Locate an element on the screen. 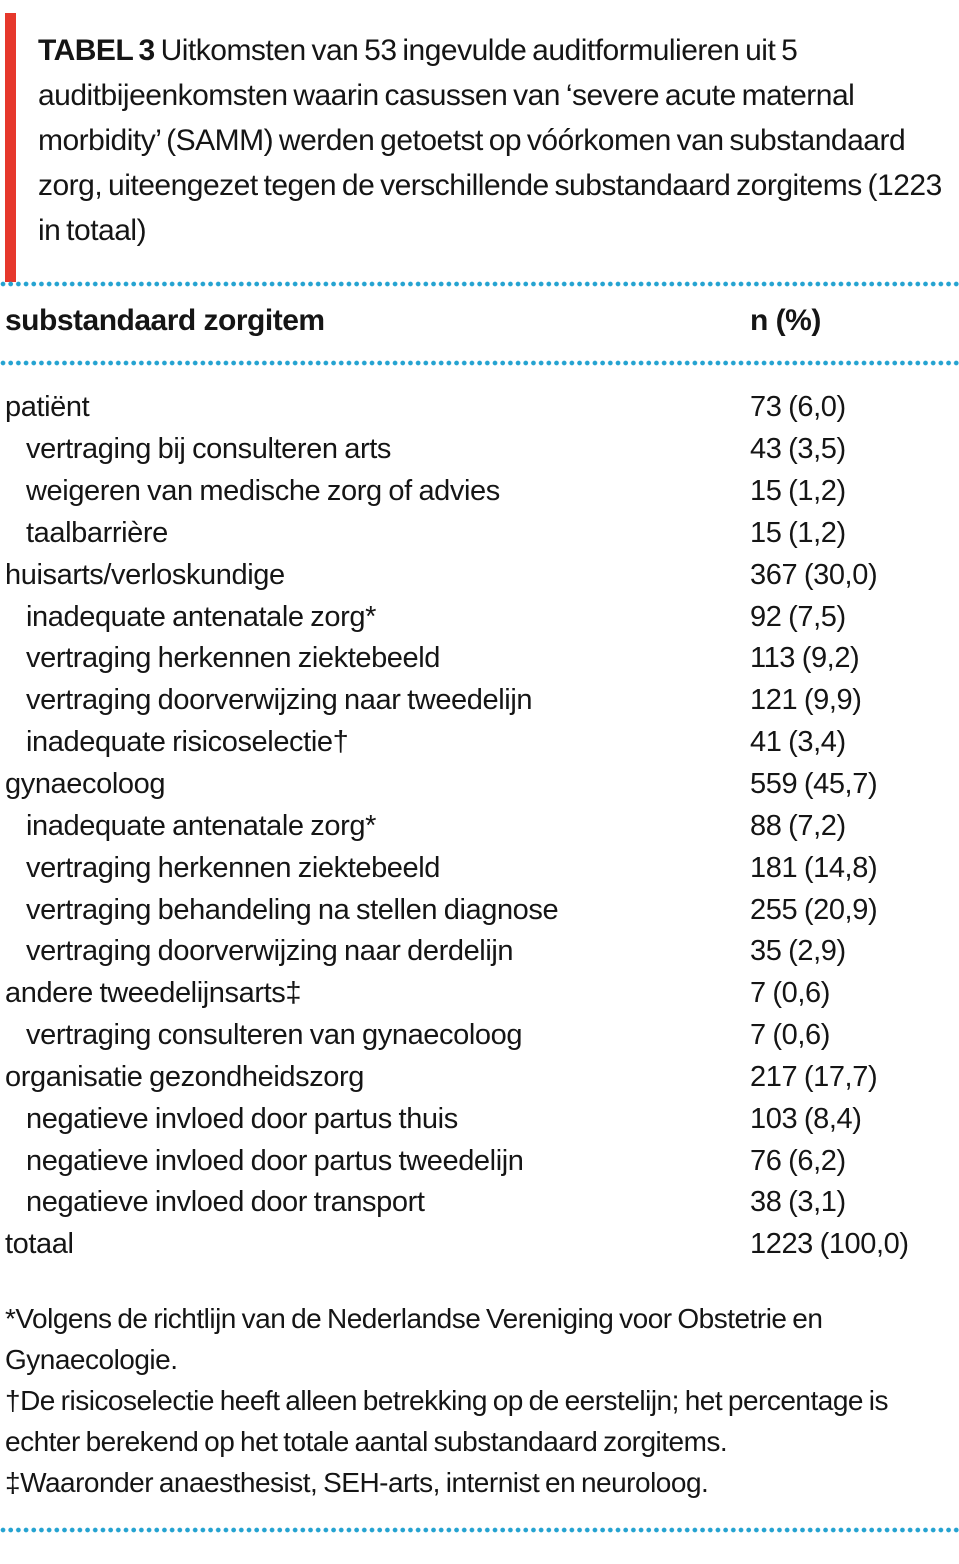 The height and width of the screenshot is (1564, 959). row-label: negatieve invloed door partus thuis is located at coordinates (242, 1118).